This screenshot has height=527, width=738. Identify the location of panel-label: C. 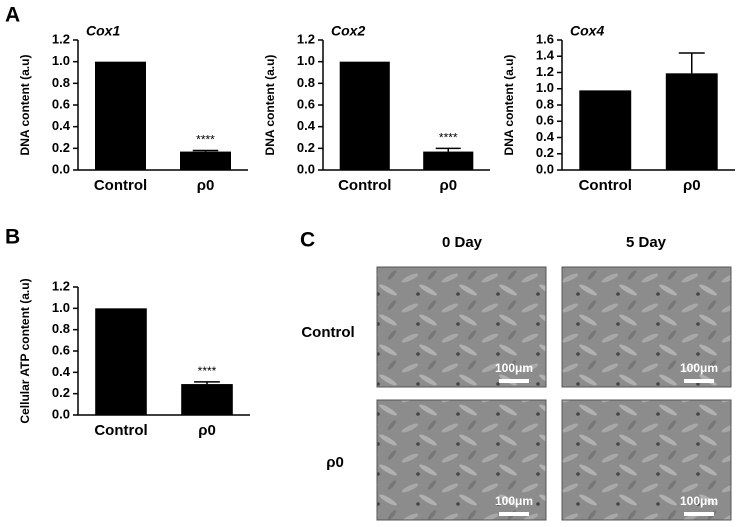
(307, 240).